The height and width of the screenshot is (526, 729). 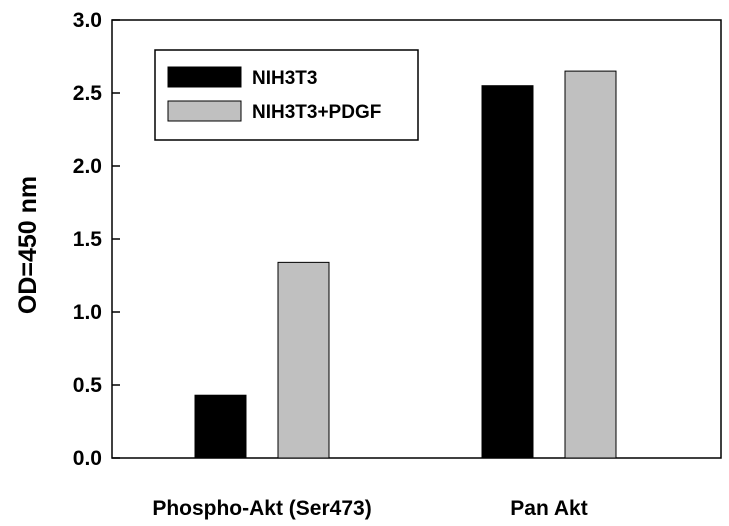 What do you see at coordinates (284, 78) in the screenshot?
I see `legend-label: NIH3T3` at bounding box center [284, 78].